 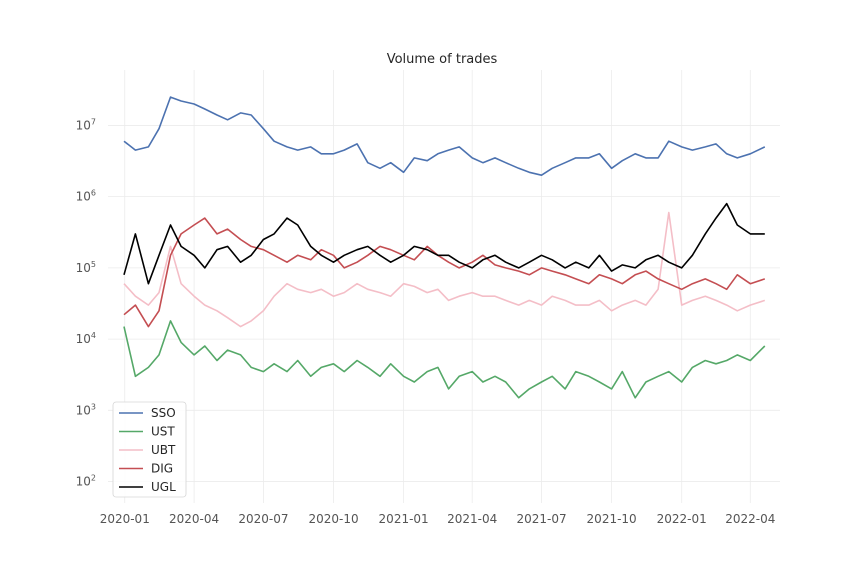 I want to click on y-tick-label: 104, so click(x=86, y=338).